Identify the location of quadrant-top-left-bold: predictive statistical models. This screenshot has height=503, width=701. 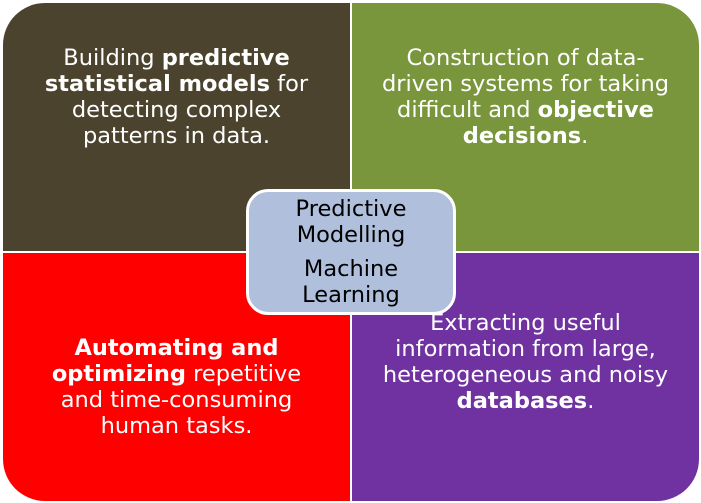
(167, 71).